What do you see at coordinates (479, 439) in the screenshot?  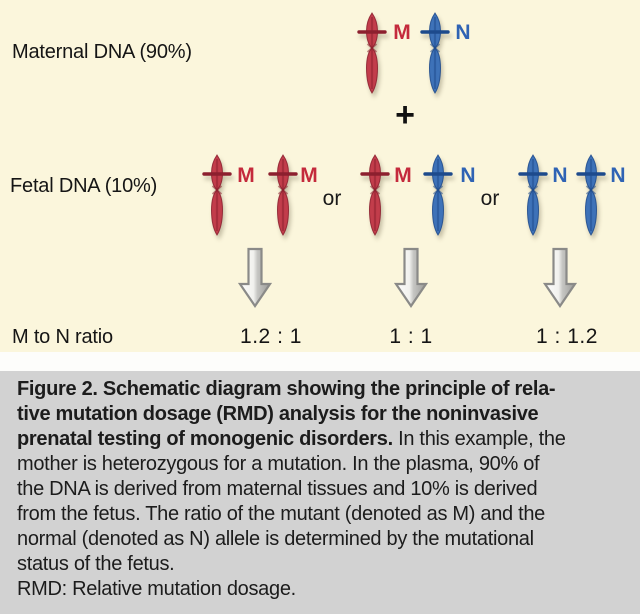 I see `caption-regular-text: In this example, the` at bounding box center [479, 439].